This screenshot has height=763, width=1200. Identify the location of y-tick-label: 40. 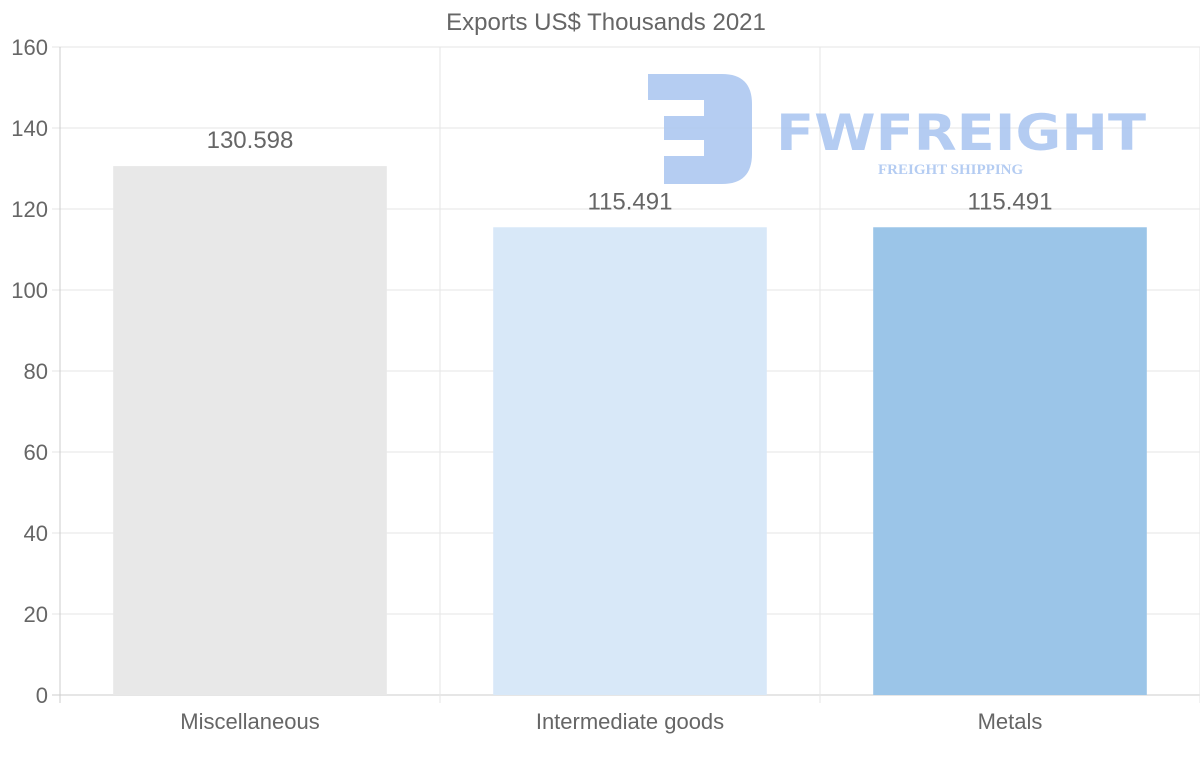
(36, 533).